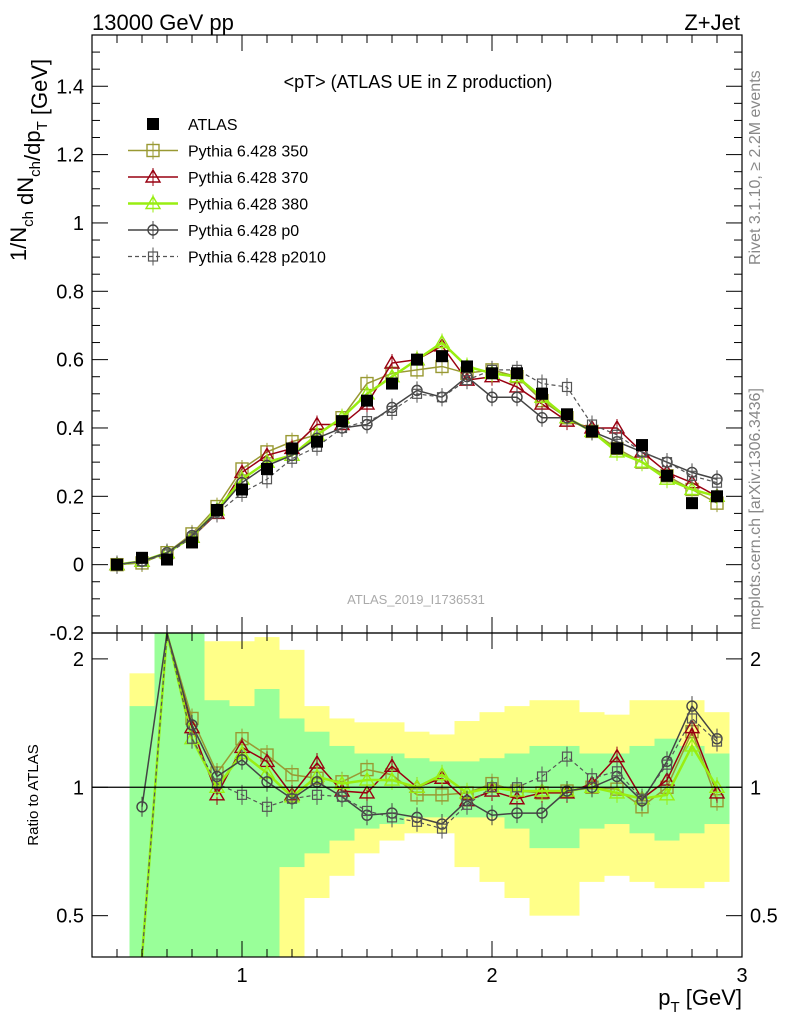 The width and height of the screenshot is (786, 1024). Describe the element at coordinates (153, 230) in the screenshot. I see `legend-marker-p0` at that location.